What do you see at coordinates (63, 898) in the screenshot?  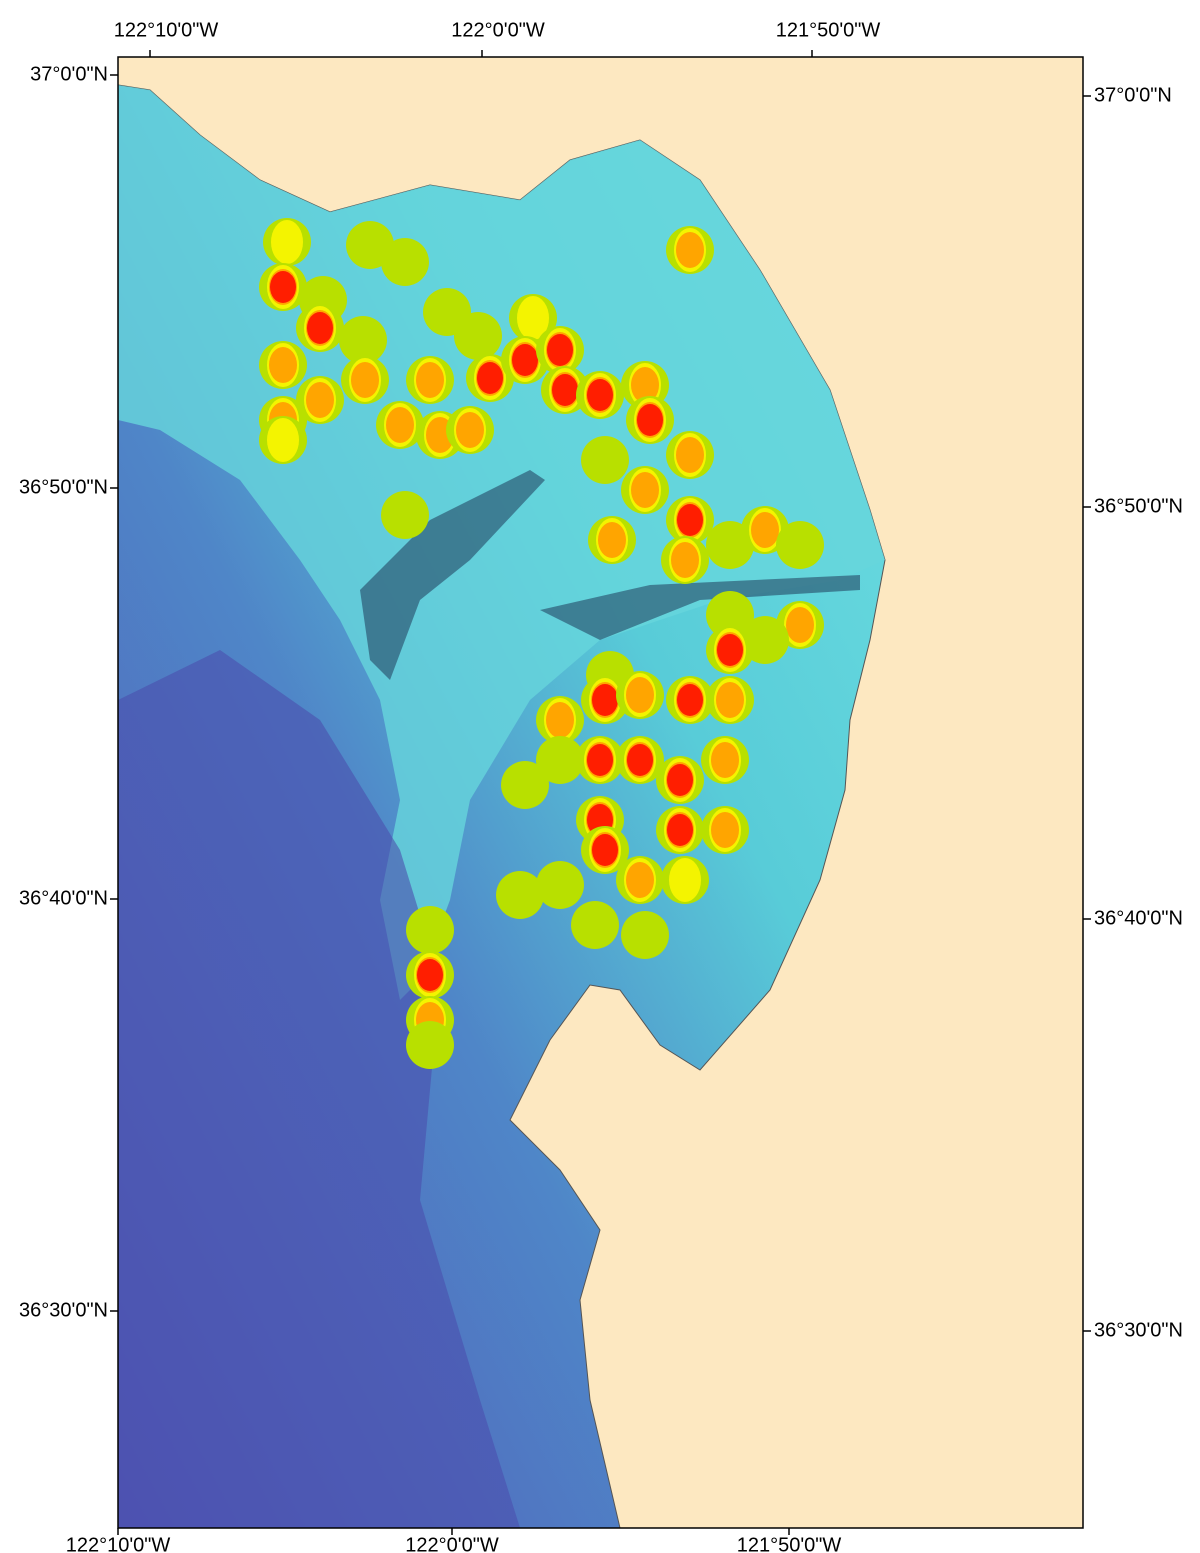 I see `left-label: 36°40'0"N` at bounding box center [63, 898].